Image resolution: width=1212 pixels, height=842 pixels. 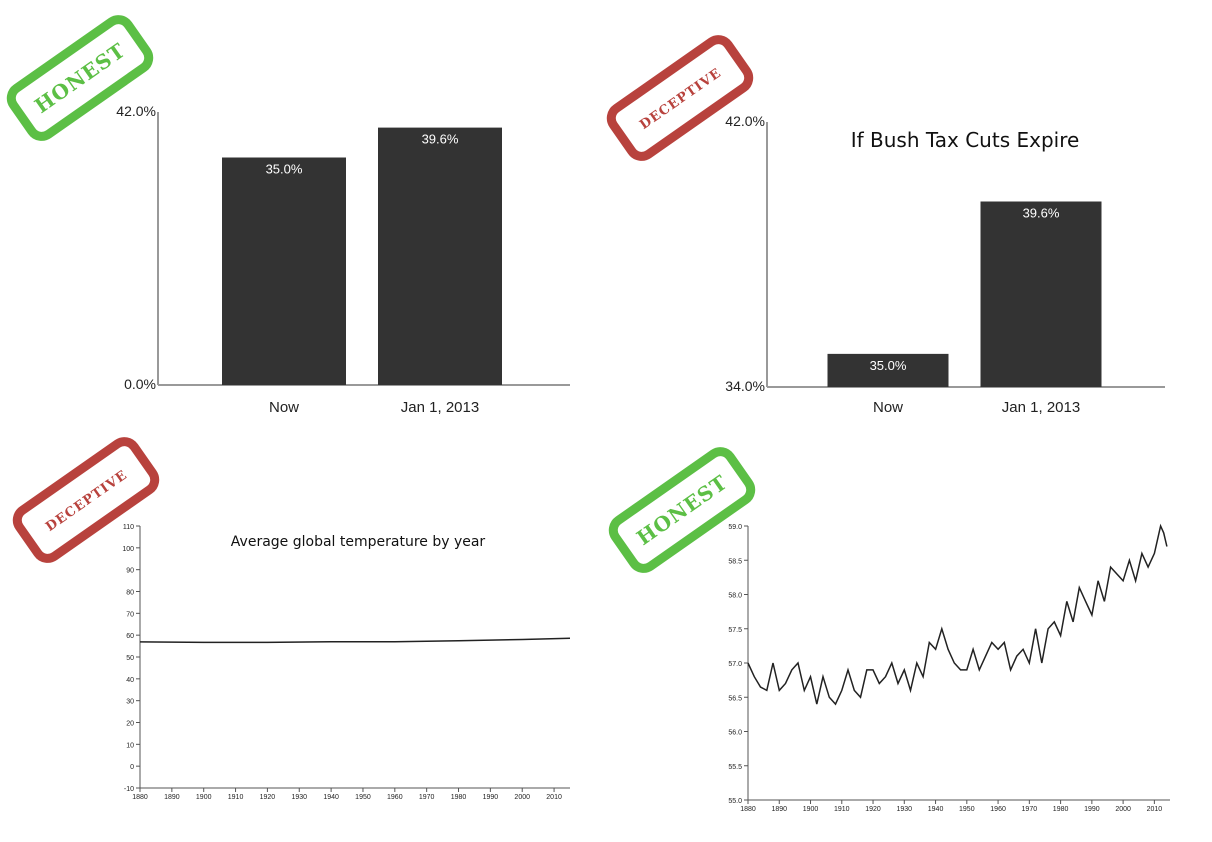 What do you see at coordinates (132, 767) in the screenshot?
I see `y-tick-label: 0` at bounding box center [132, 767].